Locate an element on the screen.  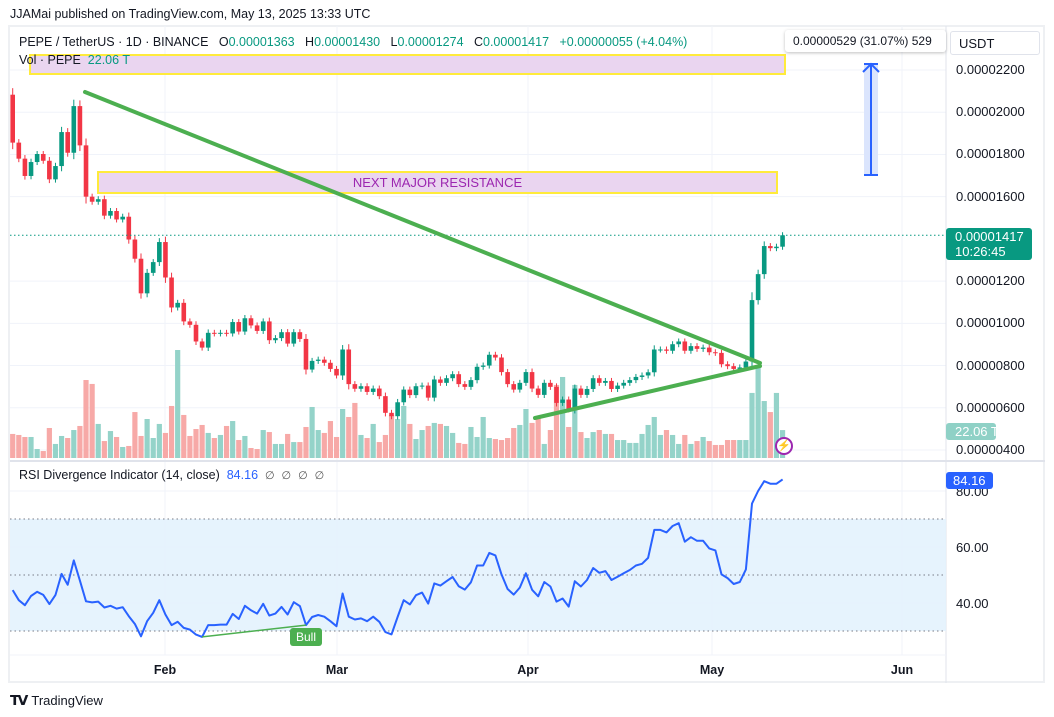
high-label: H is located at coordinates (310, 42).